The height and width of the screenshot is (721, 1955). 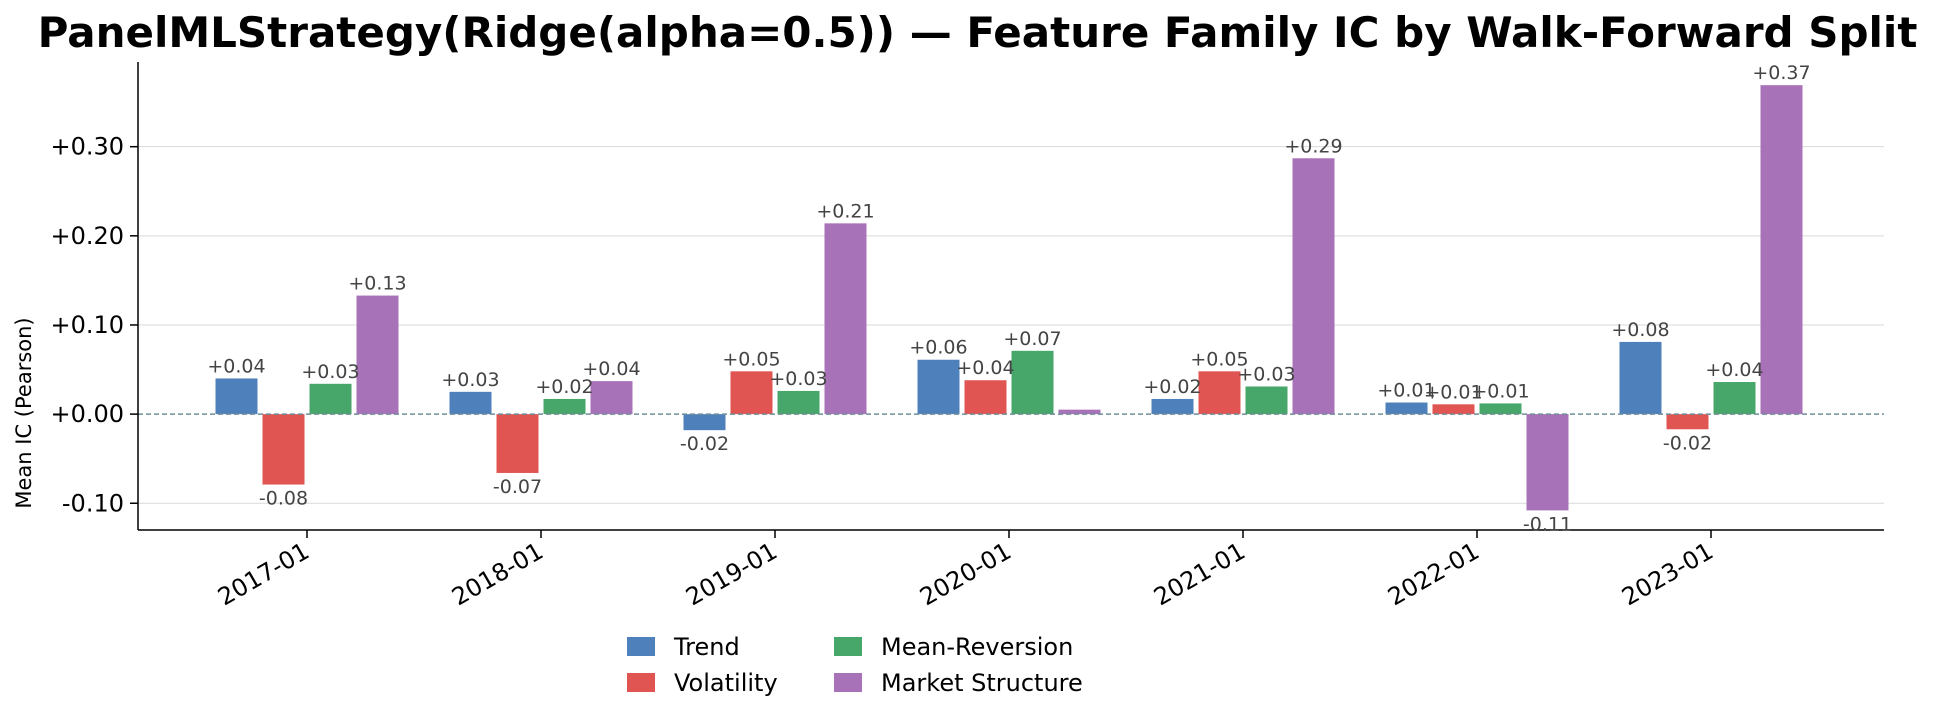 I want to click on x-tick-label: 2018-01, so click(x=497, y=574).